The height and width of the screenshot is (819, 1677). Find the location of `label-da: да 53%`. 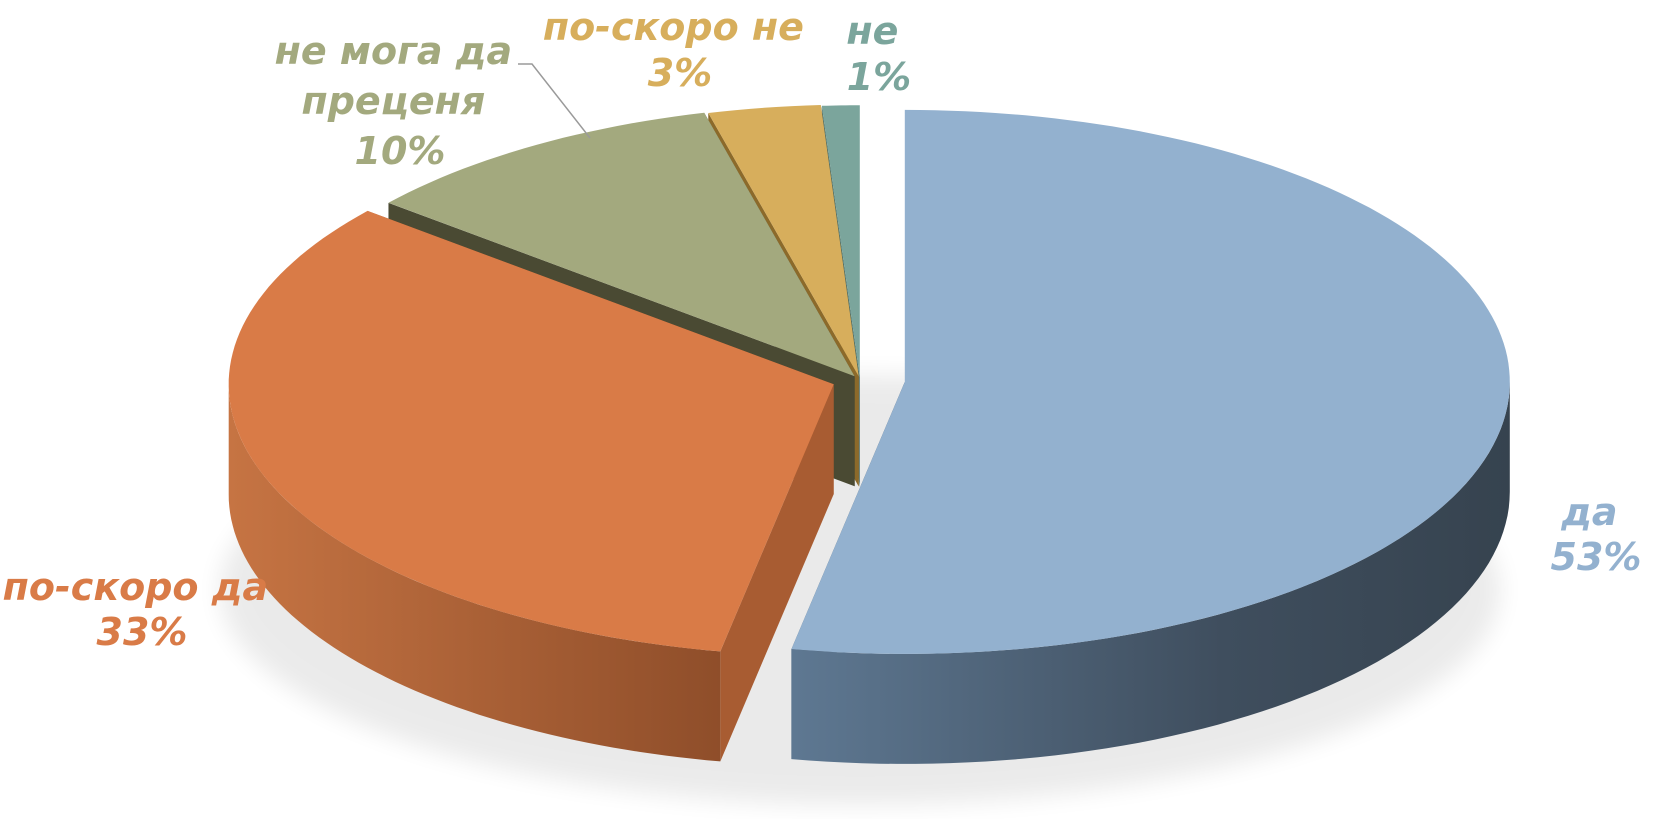

label-da: да 53% is located at coordinates (1596, 534).